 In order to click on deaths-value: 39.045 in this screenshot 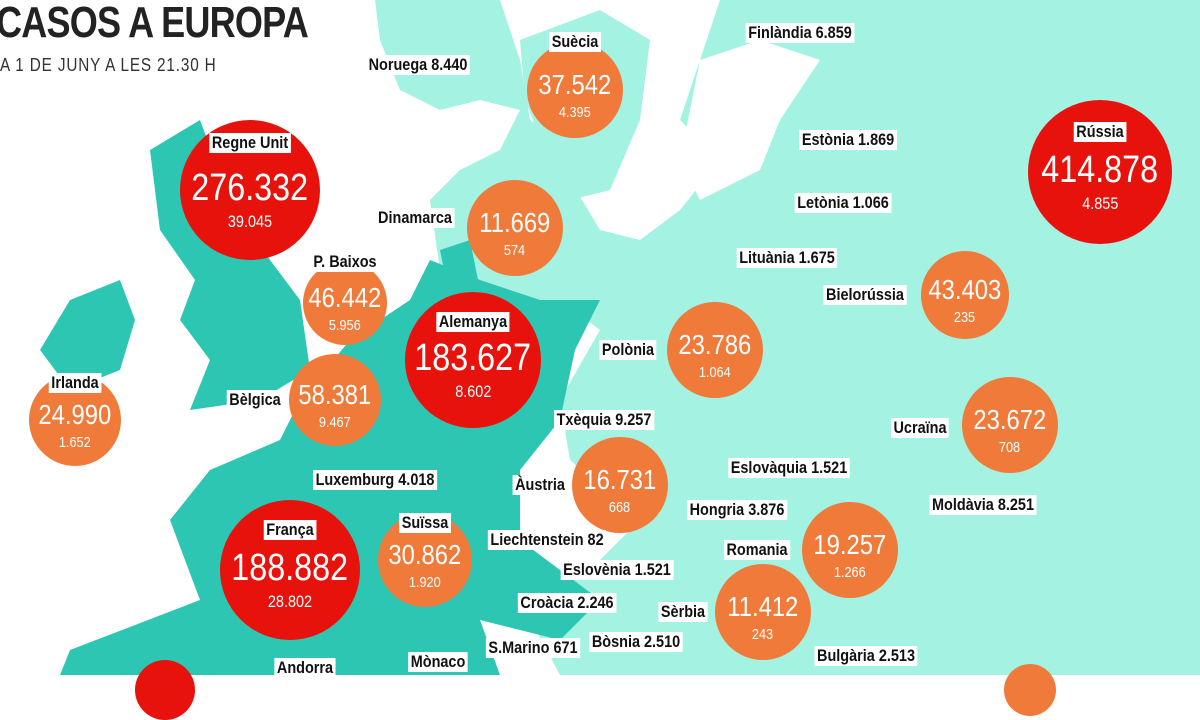, I will do `click(250, 221)`.